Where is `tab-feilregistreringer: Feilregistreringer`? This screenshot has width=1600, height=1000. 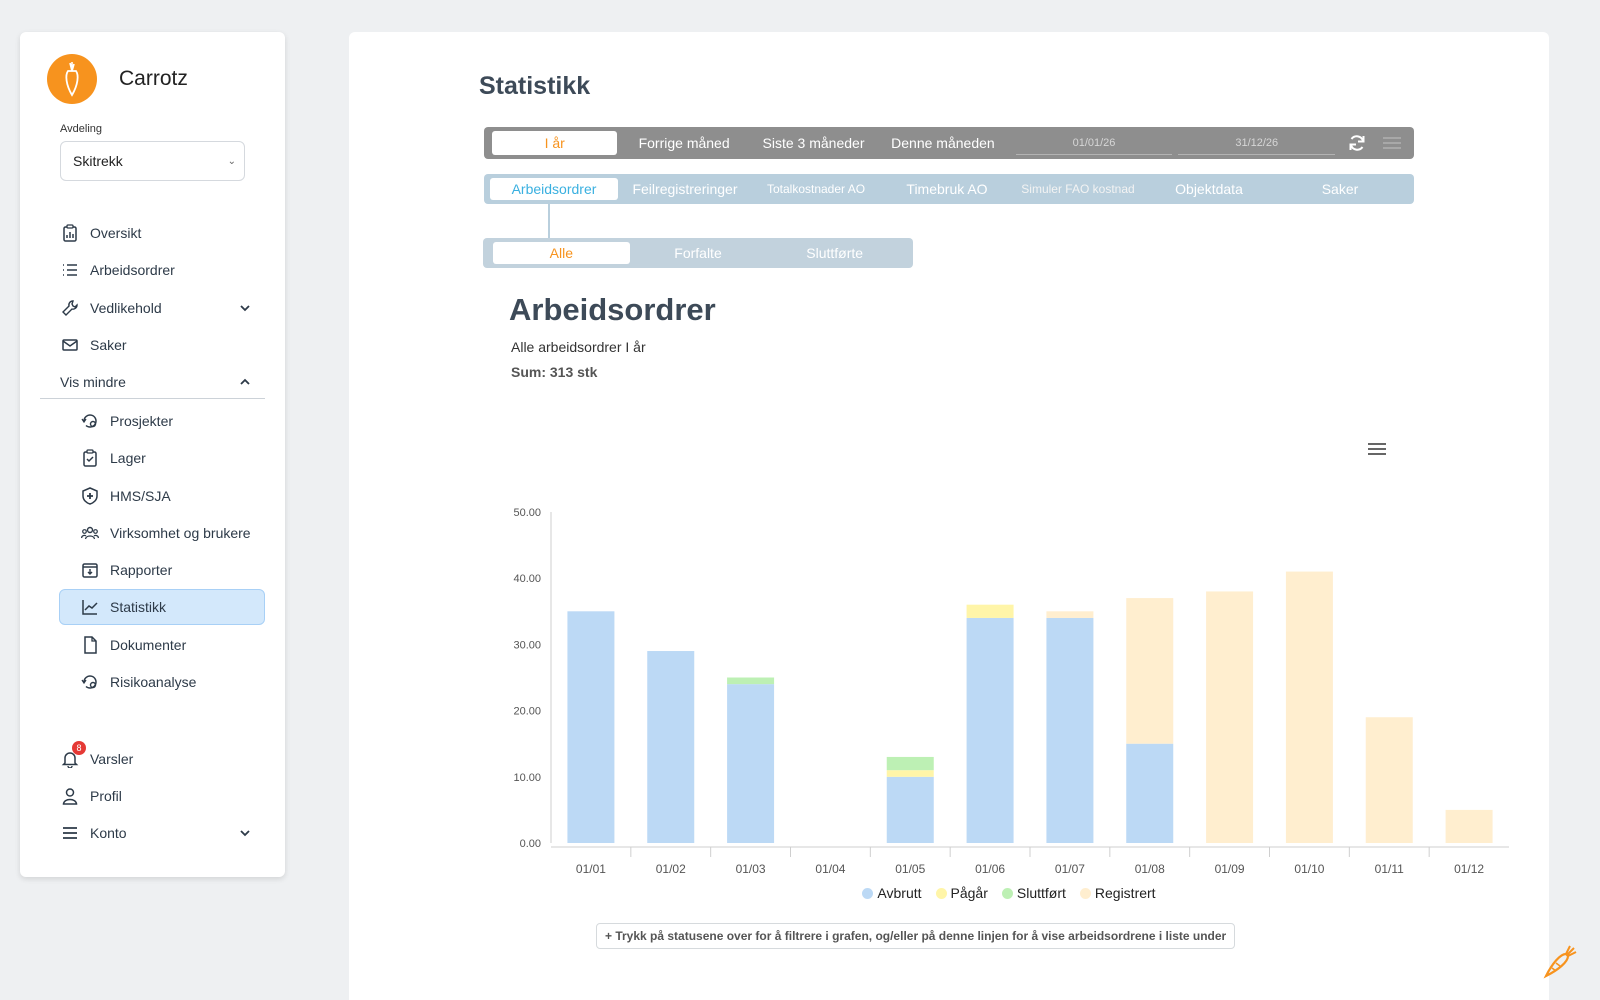 tab-feilregistreringer: Feilregistreringer is located at coordinates (685, 189).